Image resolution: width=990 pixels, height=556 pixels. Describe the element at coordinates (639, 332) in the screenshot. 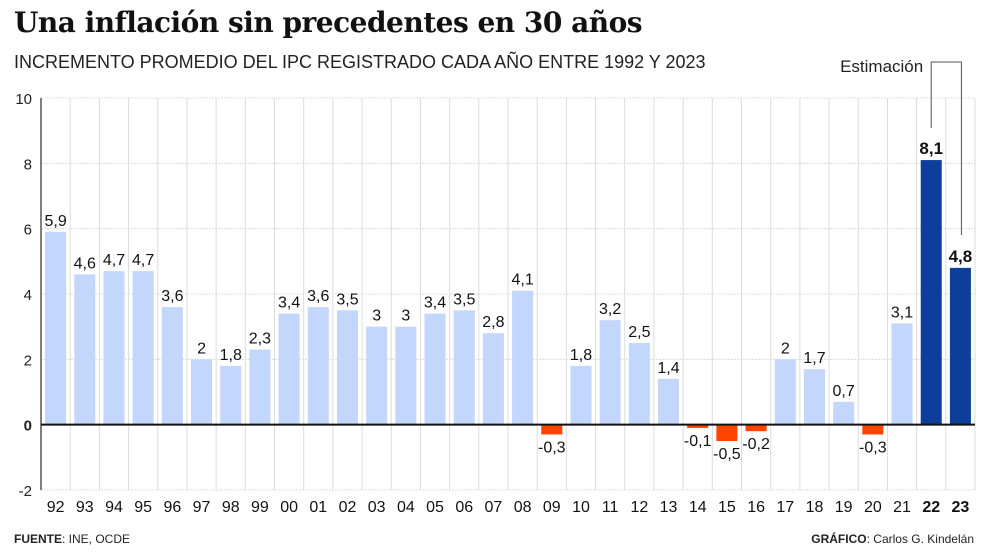

I see `data-label: 2,5` at that location.